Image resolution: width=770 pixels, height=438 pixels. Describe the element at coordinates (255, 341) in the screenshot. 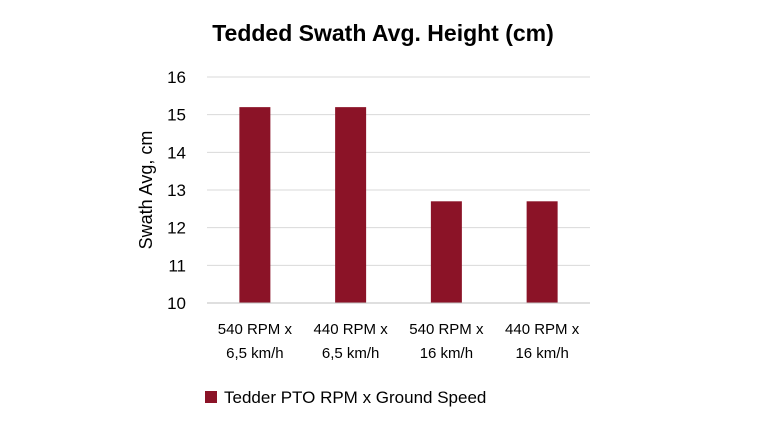

I see `x-category-label: 540 RPM x 6,5 km/h` at that location.